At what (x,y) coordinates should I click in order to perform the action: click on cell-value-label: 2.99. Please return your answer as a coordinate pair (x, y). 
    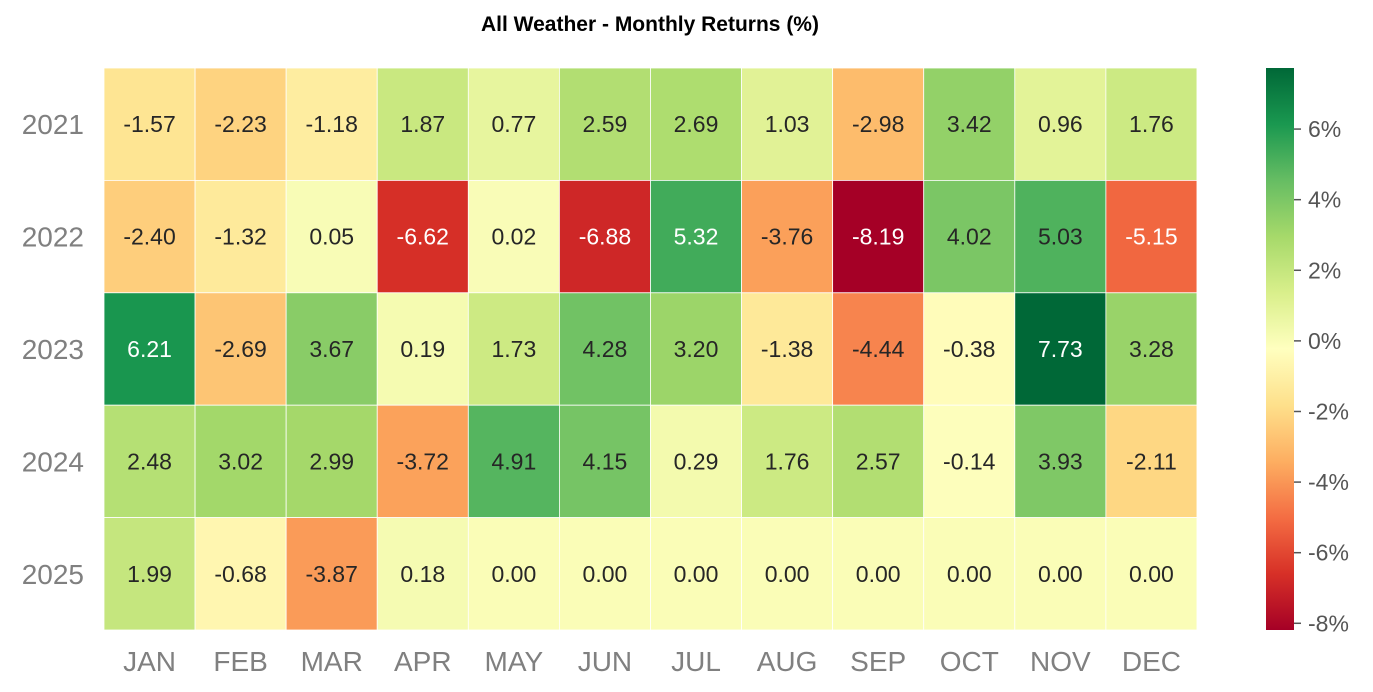
    Looking at the image, I should click on (331, 461).